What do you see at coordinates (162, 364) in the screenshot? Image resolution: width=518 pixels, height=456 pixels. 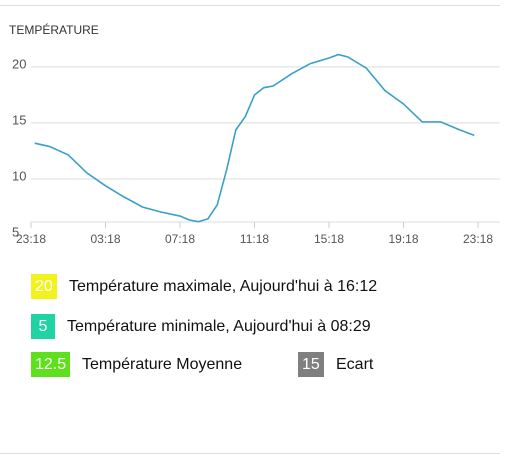 I see `stat-label: Température Moyenne` at bounding box center [162, 364].